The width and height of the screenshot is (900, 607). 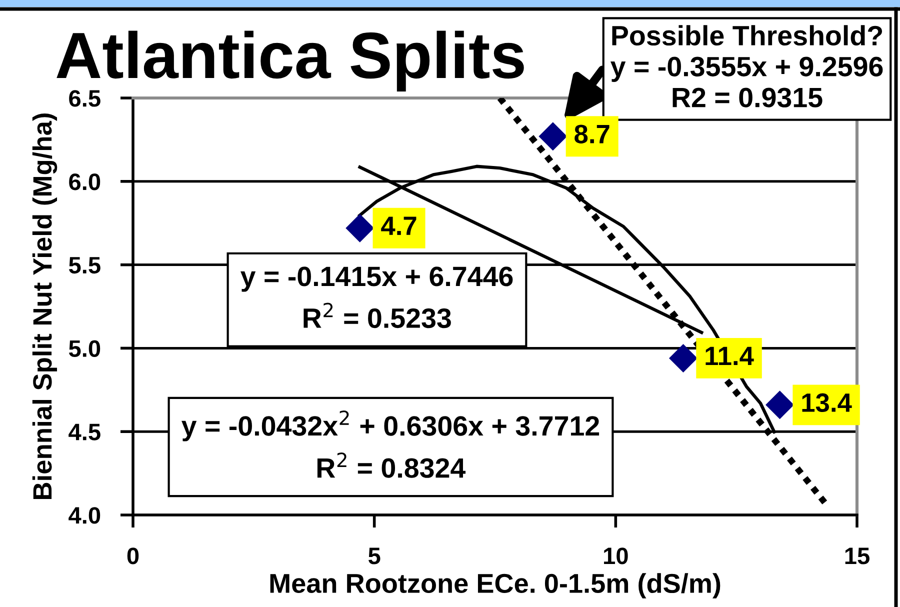 I want to click on x-tick-label: 15, so click(x=857, y=556).